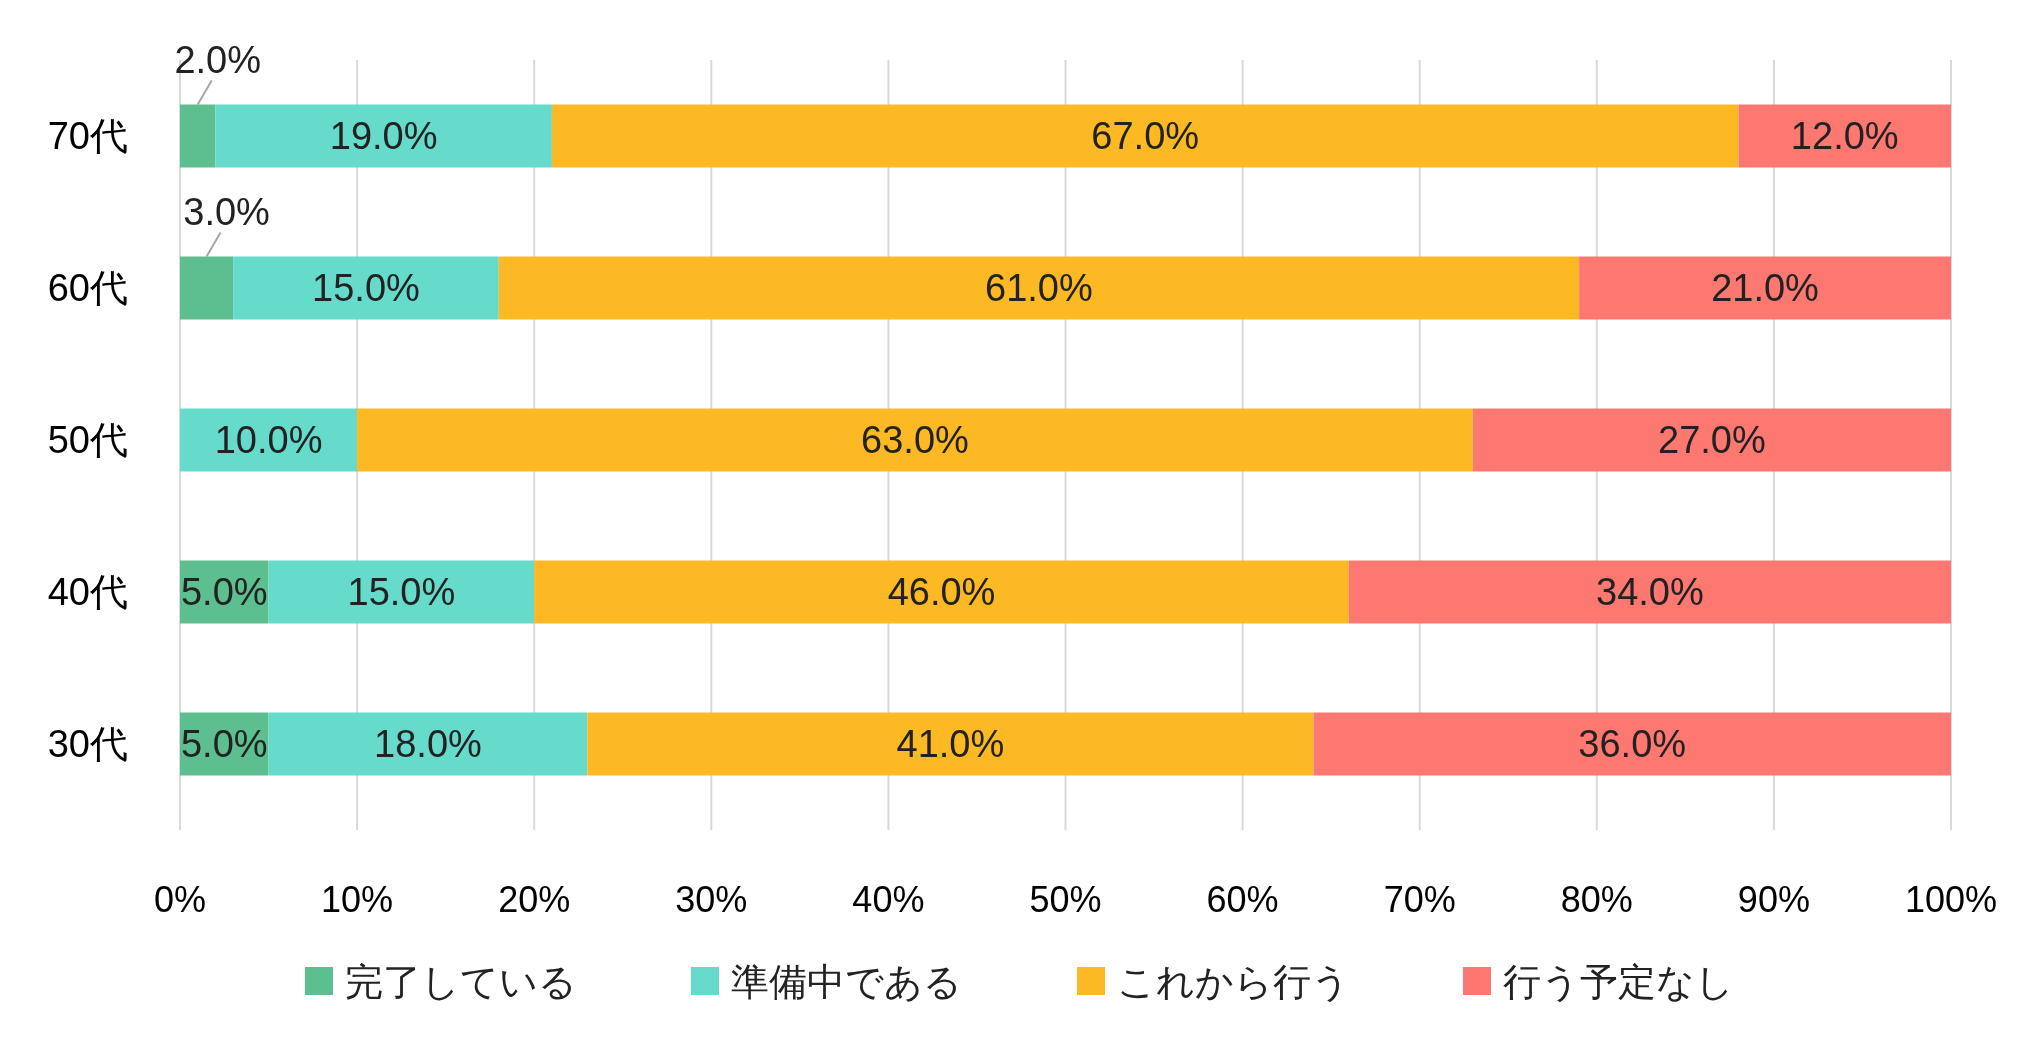 The image size is (2040, 1059). I want to click on x-tick-label: 50%, so click(1065, 899).